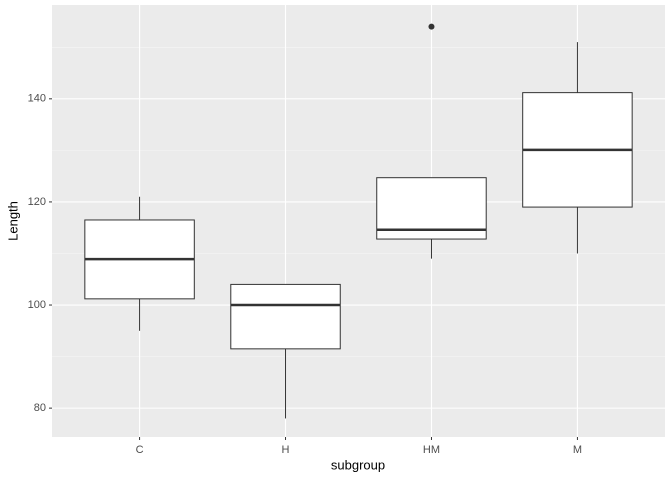 This screenshot has width=672, height=480. I want to click on x-tick-label: C, so click(140, 450).